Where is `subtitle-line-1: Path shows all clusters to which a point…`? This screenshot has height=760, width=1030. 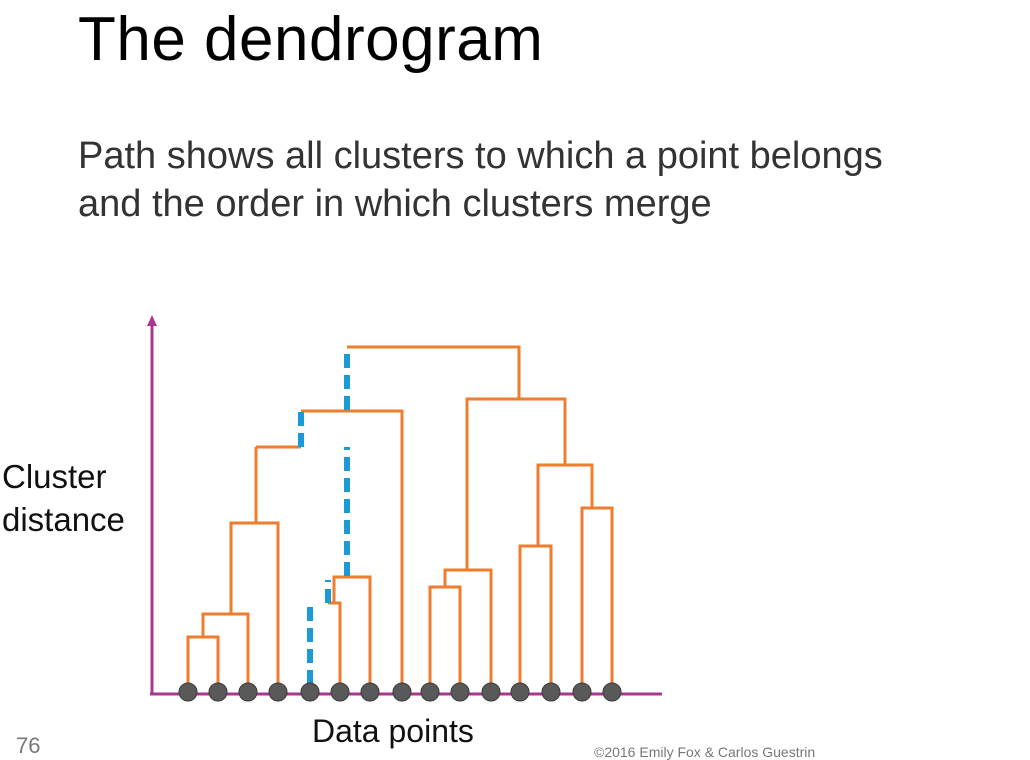
subtitle-line-1: Path shows all clusters to which a point… is located at coordinates (480, 156).